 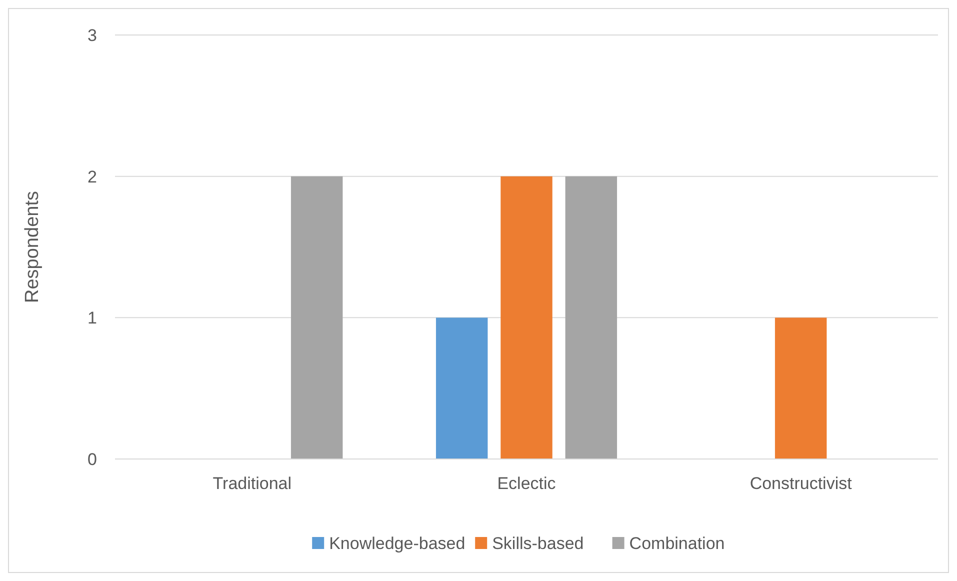 I want to click on x-tick-label: Eclectic, so click(x=526, y=483).